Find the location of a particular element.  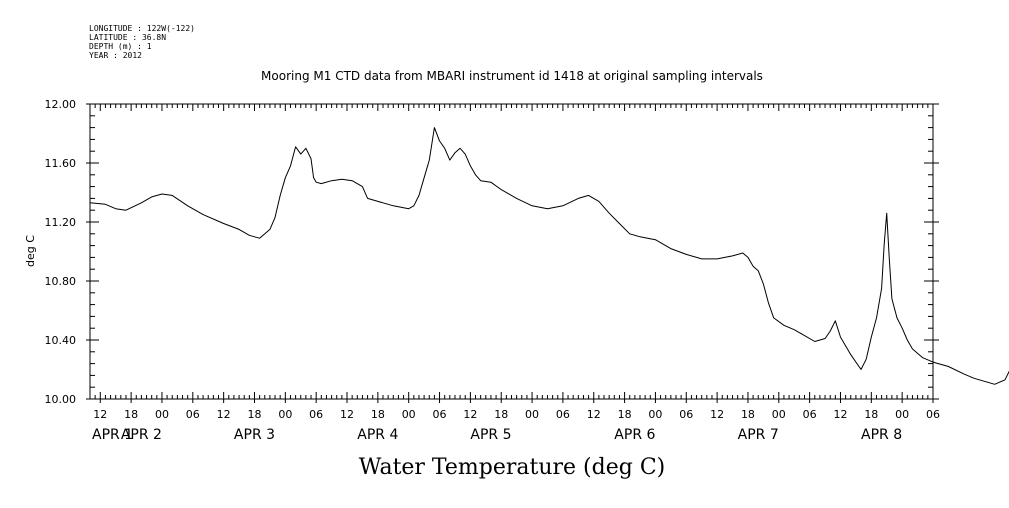

y-tick-label: 12.00 is located at coordinates (61, 104).